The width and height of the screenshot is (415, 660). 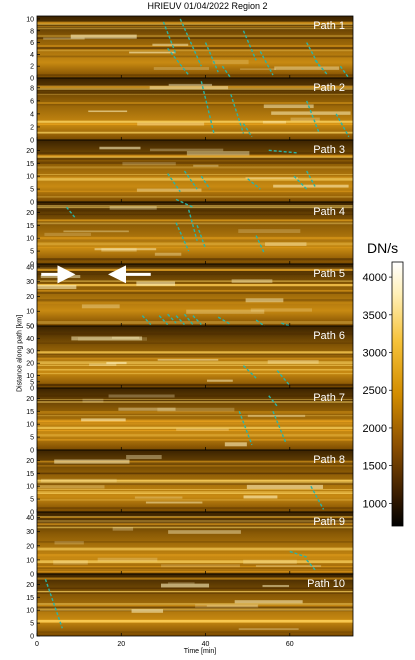 I want to click on panel-label: Path 1, so click(x=329, y=26).